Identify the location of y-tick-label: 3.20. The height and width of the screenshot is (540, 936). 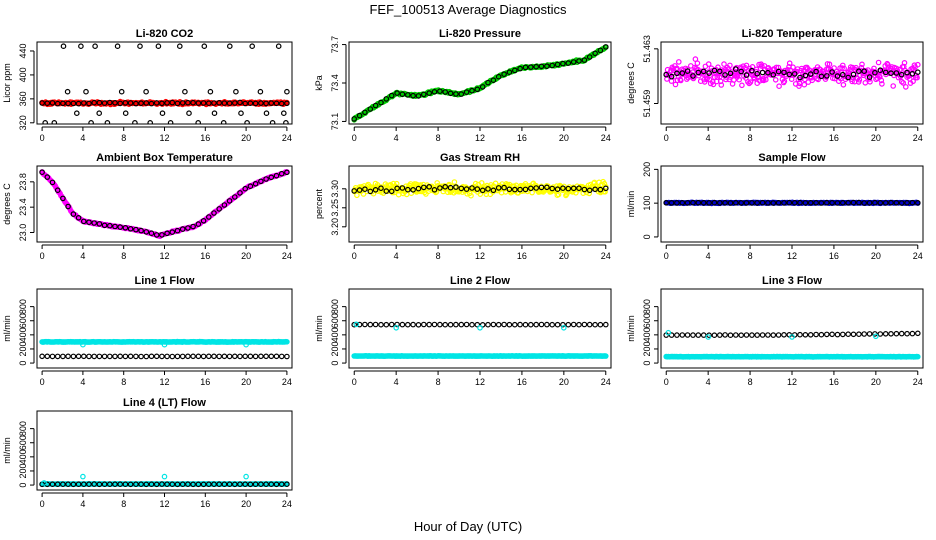
(335, 227).